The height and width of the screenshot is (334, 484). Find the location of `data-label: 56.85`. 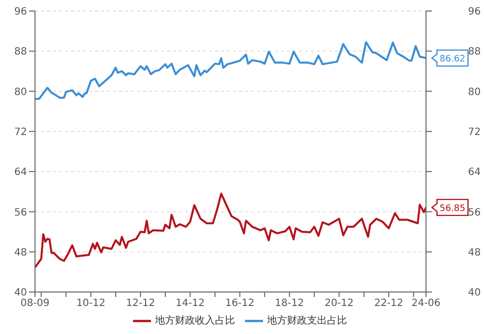

data-label: 56.85 is located at coordinates (453, 209).